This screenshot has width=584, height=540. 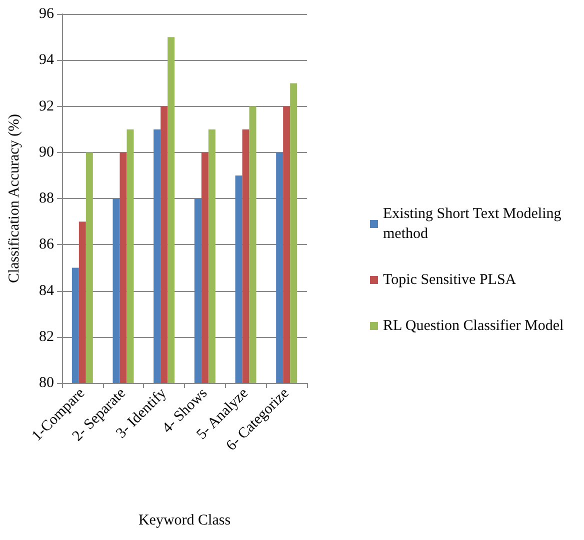 What do you see at coordinates (46, 152) in the screenshot?
I see `y-tick-label: 90` at bounding box center [46, 152].